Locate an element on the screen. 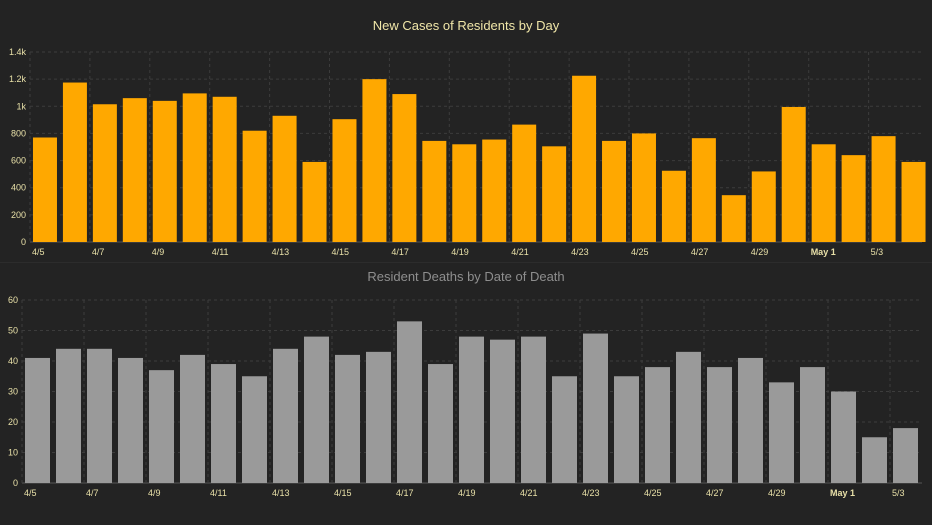 The height and width of the screenshot is (525, 932). y-tick-label: 1.2k is located at coordinates (18, 79).